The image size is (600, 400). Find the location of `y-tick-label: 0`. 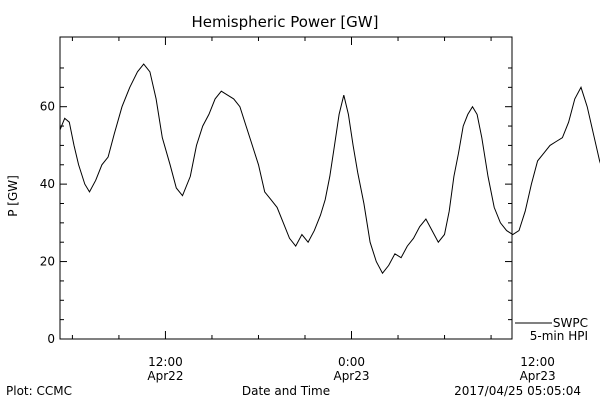

y-tick-label: 0 is located at coordinates (51, 339).